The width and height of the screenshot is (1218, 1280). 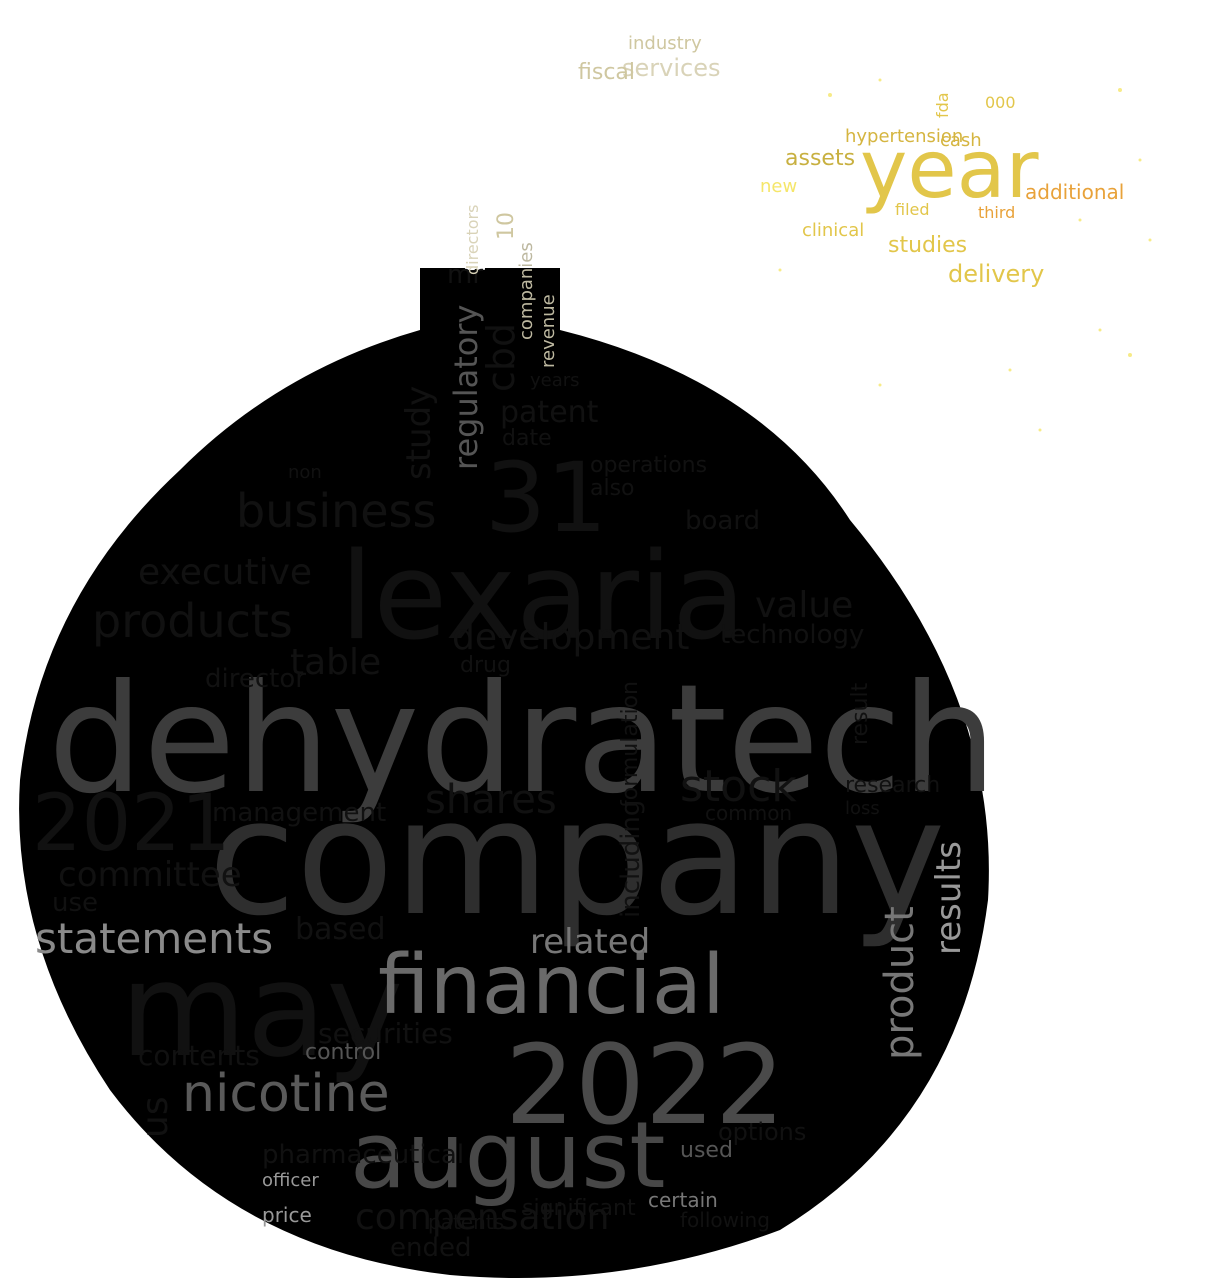 I want to click on word: use, so click(x=75, y=903).